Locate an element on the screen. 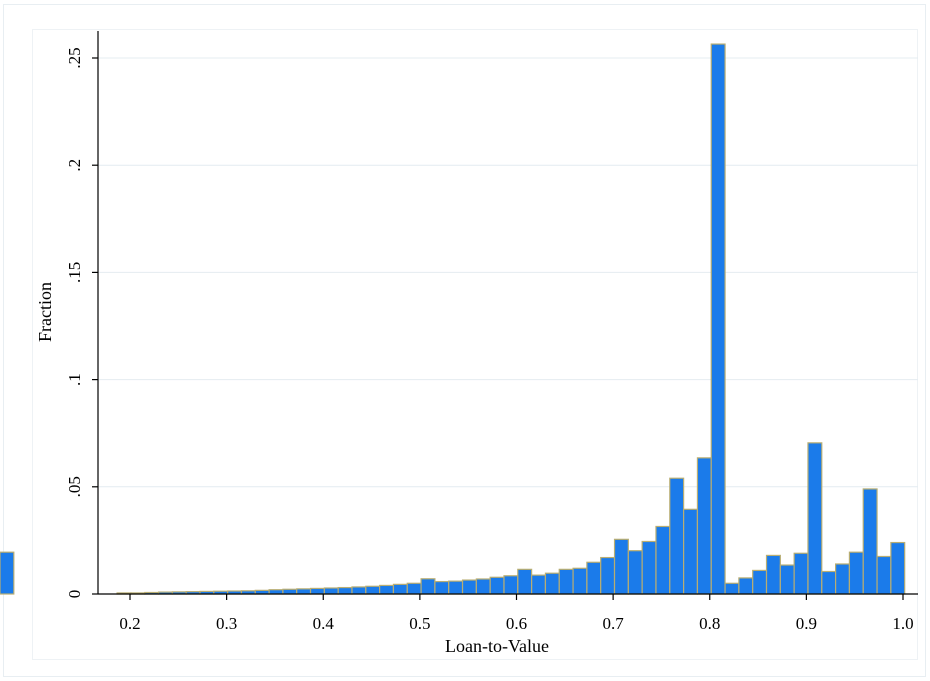 Image resolution: width=930 pixels, height=681 pixels. x-tick-label-6: 0.8 is located at coordinates (709, 623).